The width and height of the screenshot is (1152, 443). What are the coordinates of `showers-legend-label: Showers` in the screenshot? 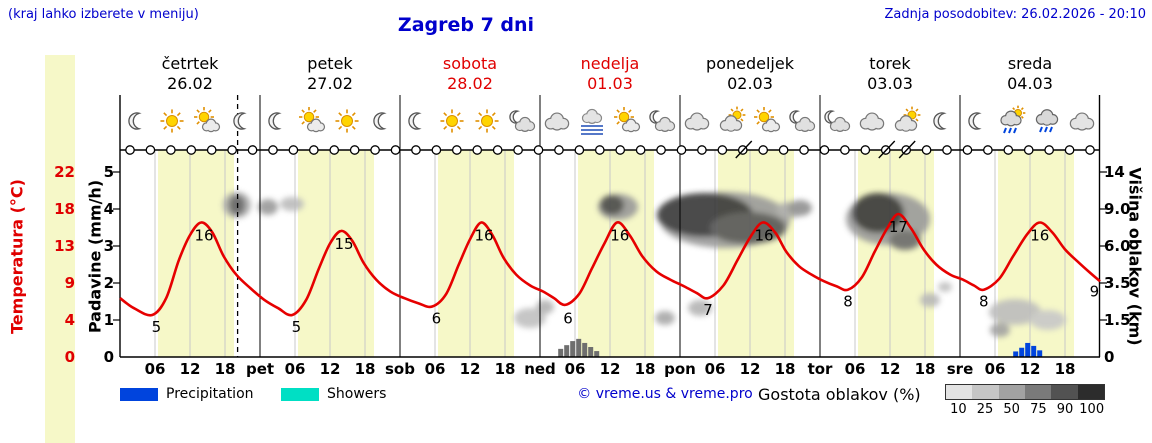 It's located at (357, 394).